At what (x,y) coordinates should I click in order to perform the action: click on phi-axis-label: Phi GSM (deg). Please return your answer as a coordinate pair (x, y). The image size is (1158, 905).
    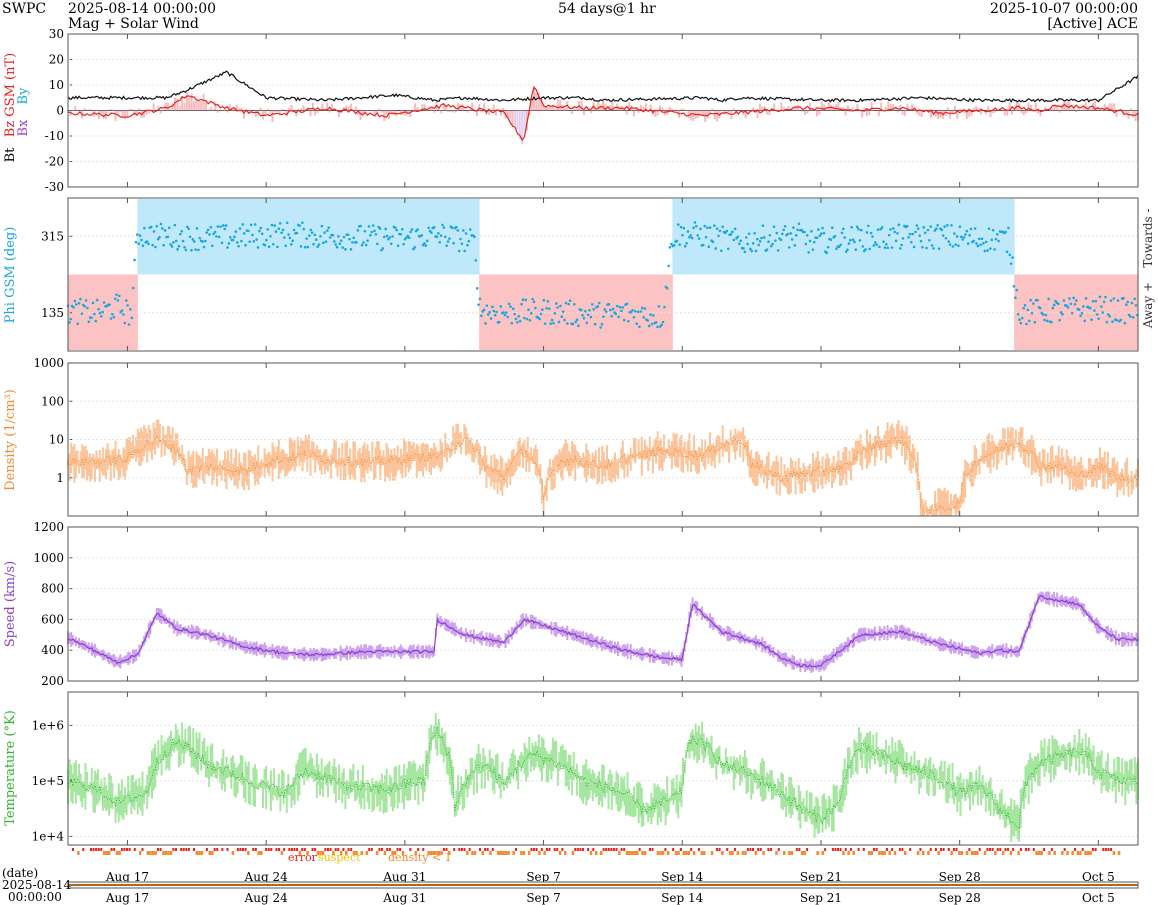
    Looking at the image, I should click on (10, 275).